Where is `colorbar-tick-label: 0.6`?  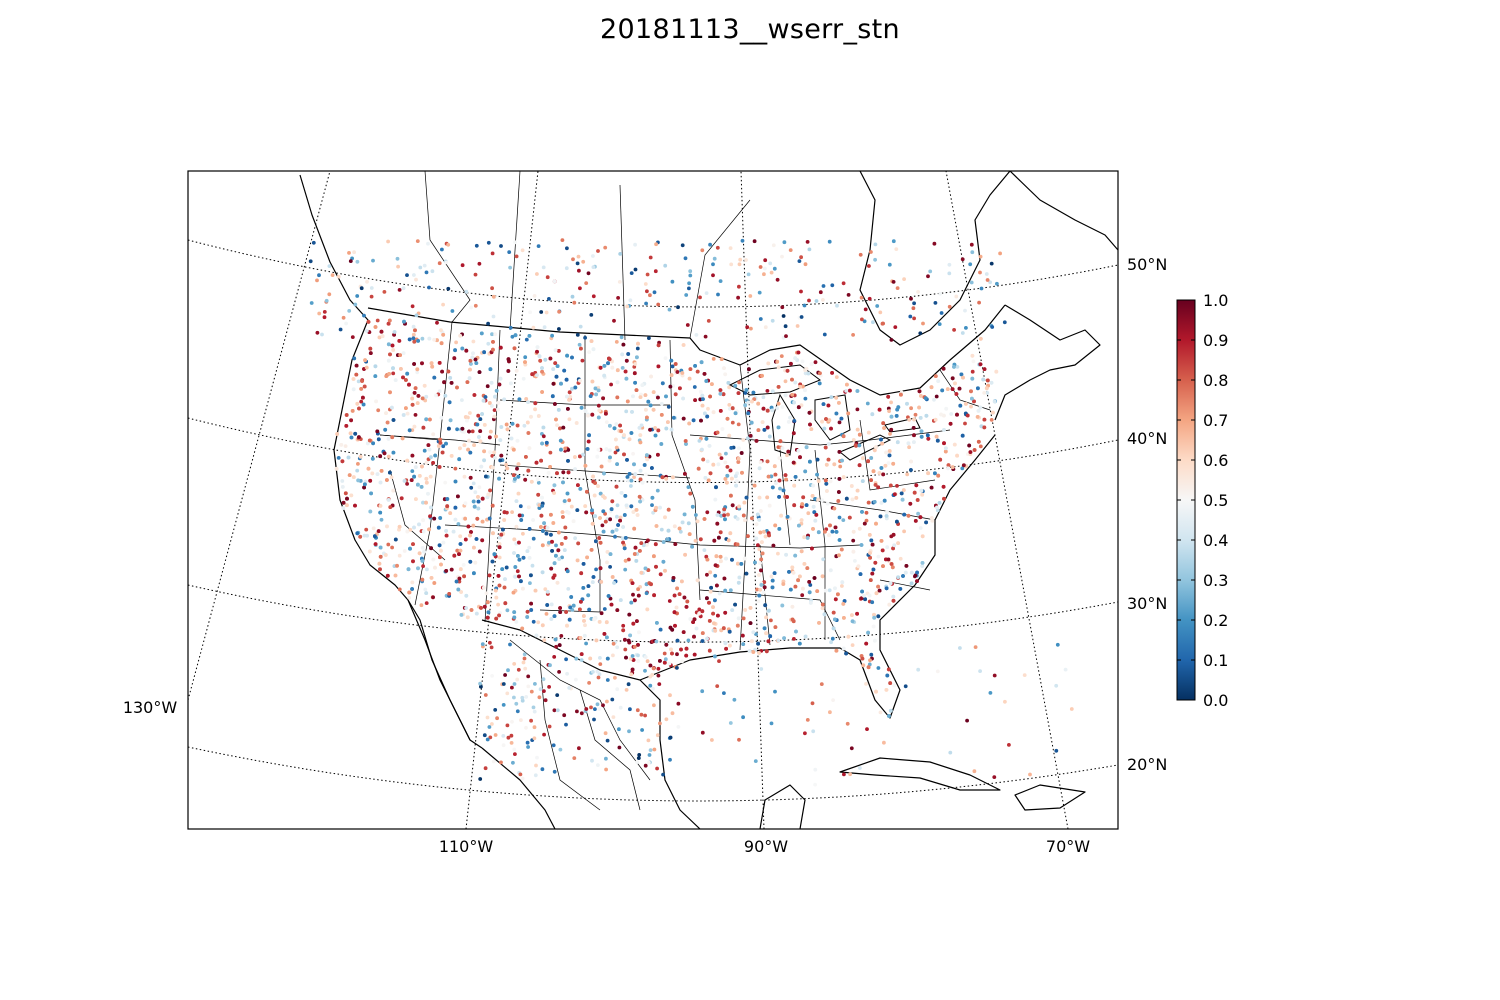 colorbar-tick-label: 0.6 is located at coordinates (1215, 460).